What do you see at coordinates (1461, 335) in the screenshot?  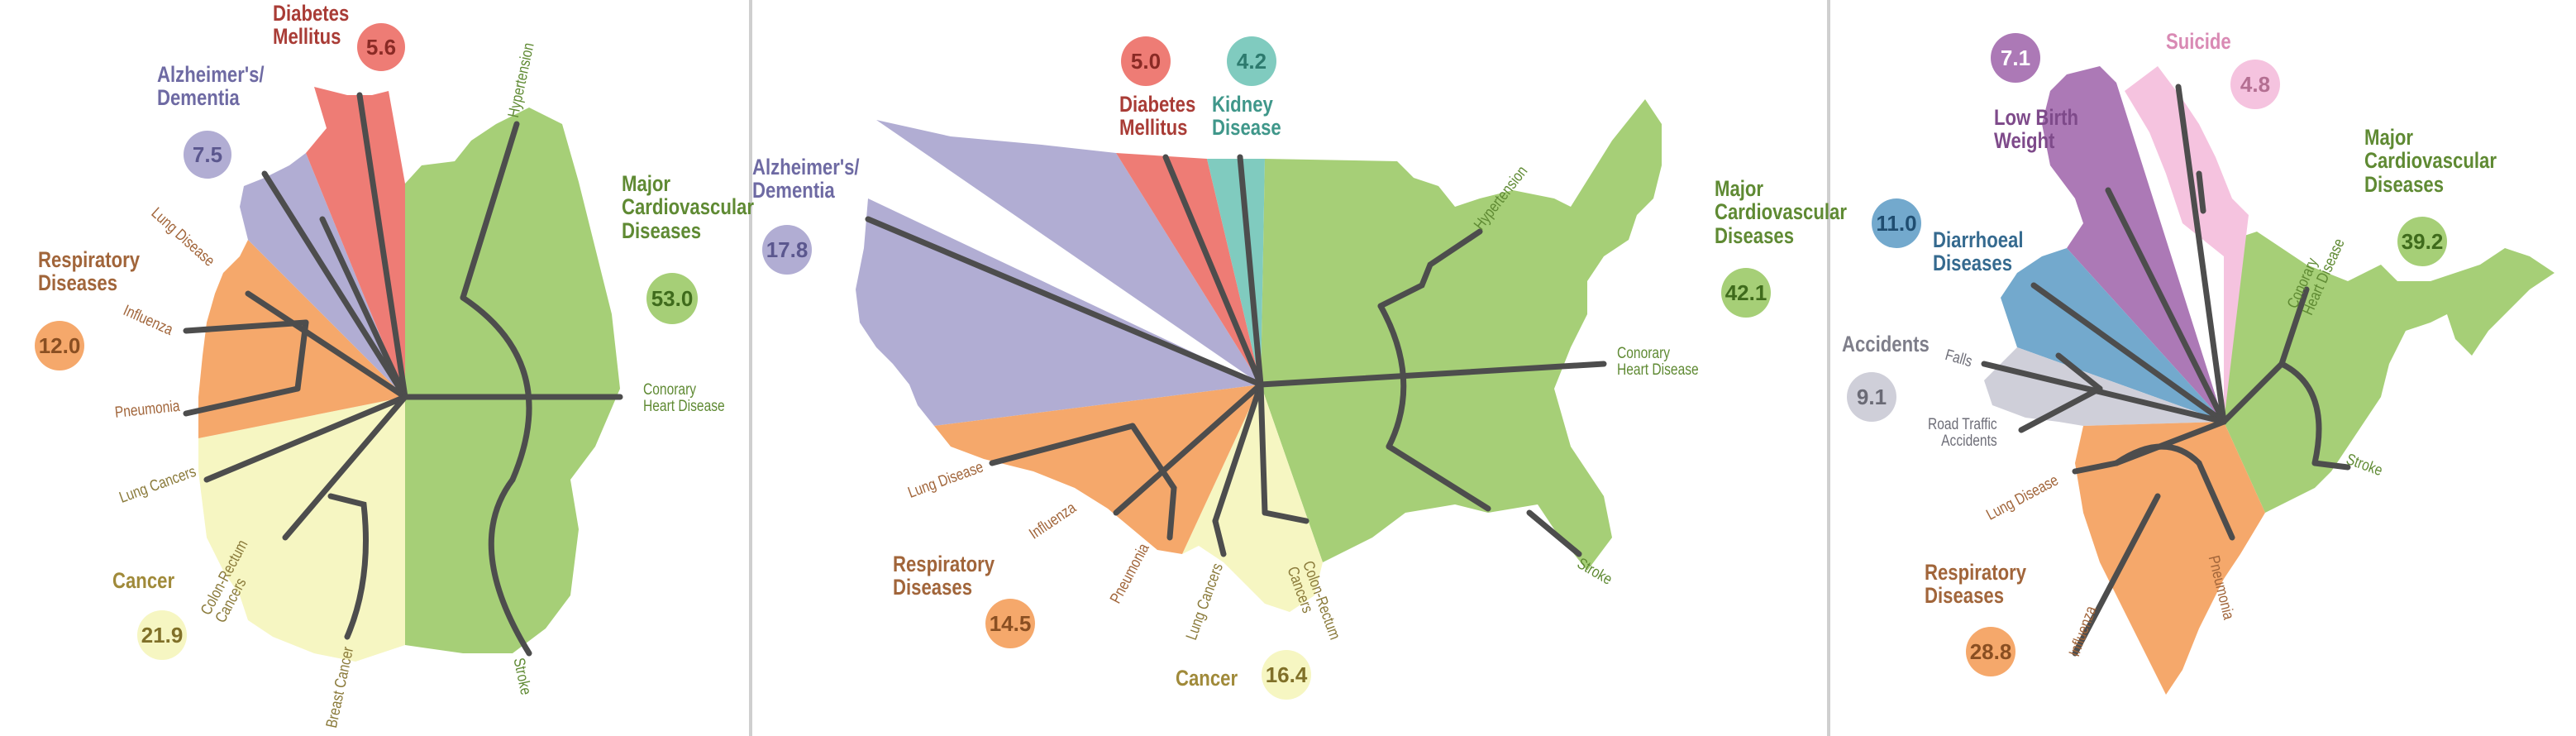 I see `sector-usa-cardio` at bounding box center [1461, 335].